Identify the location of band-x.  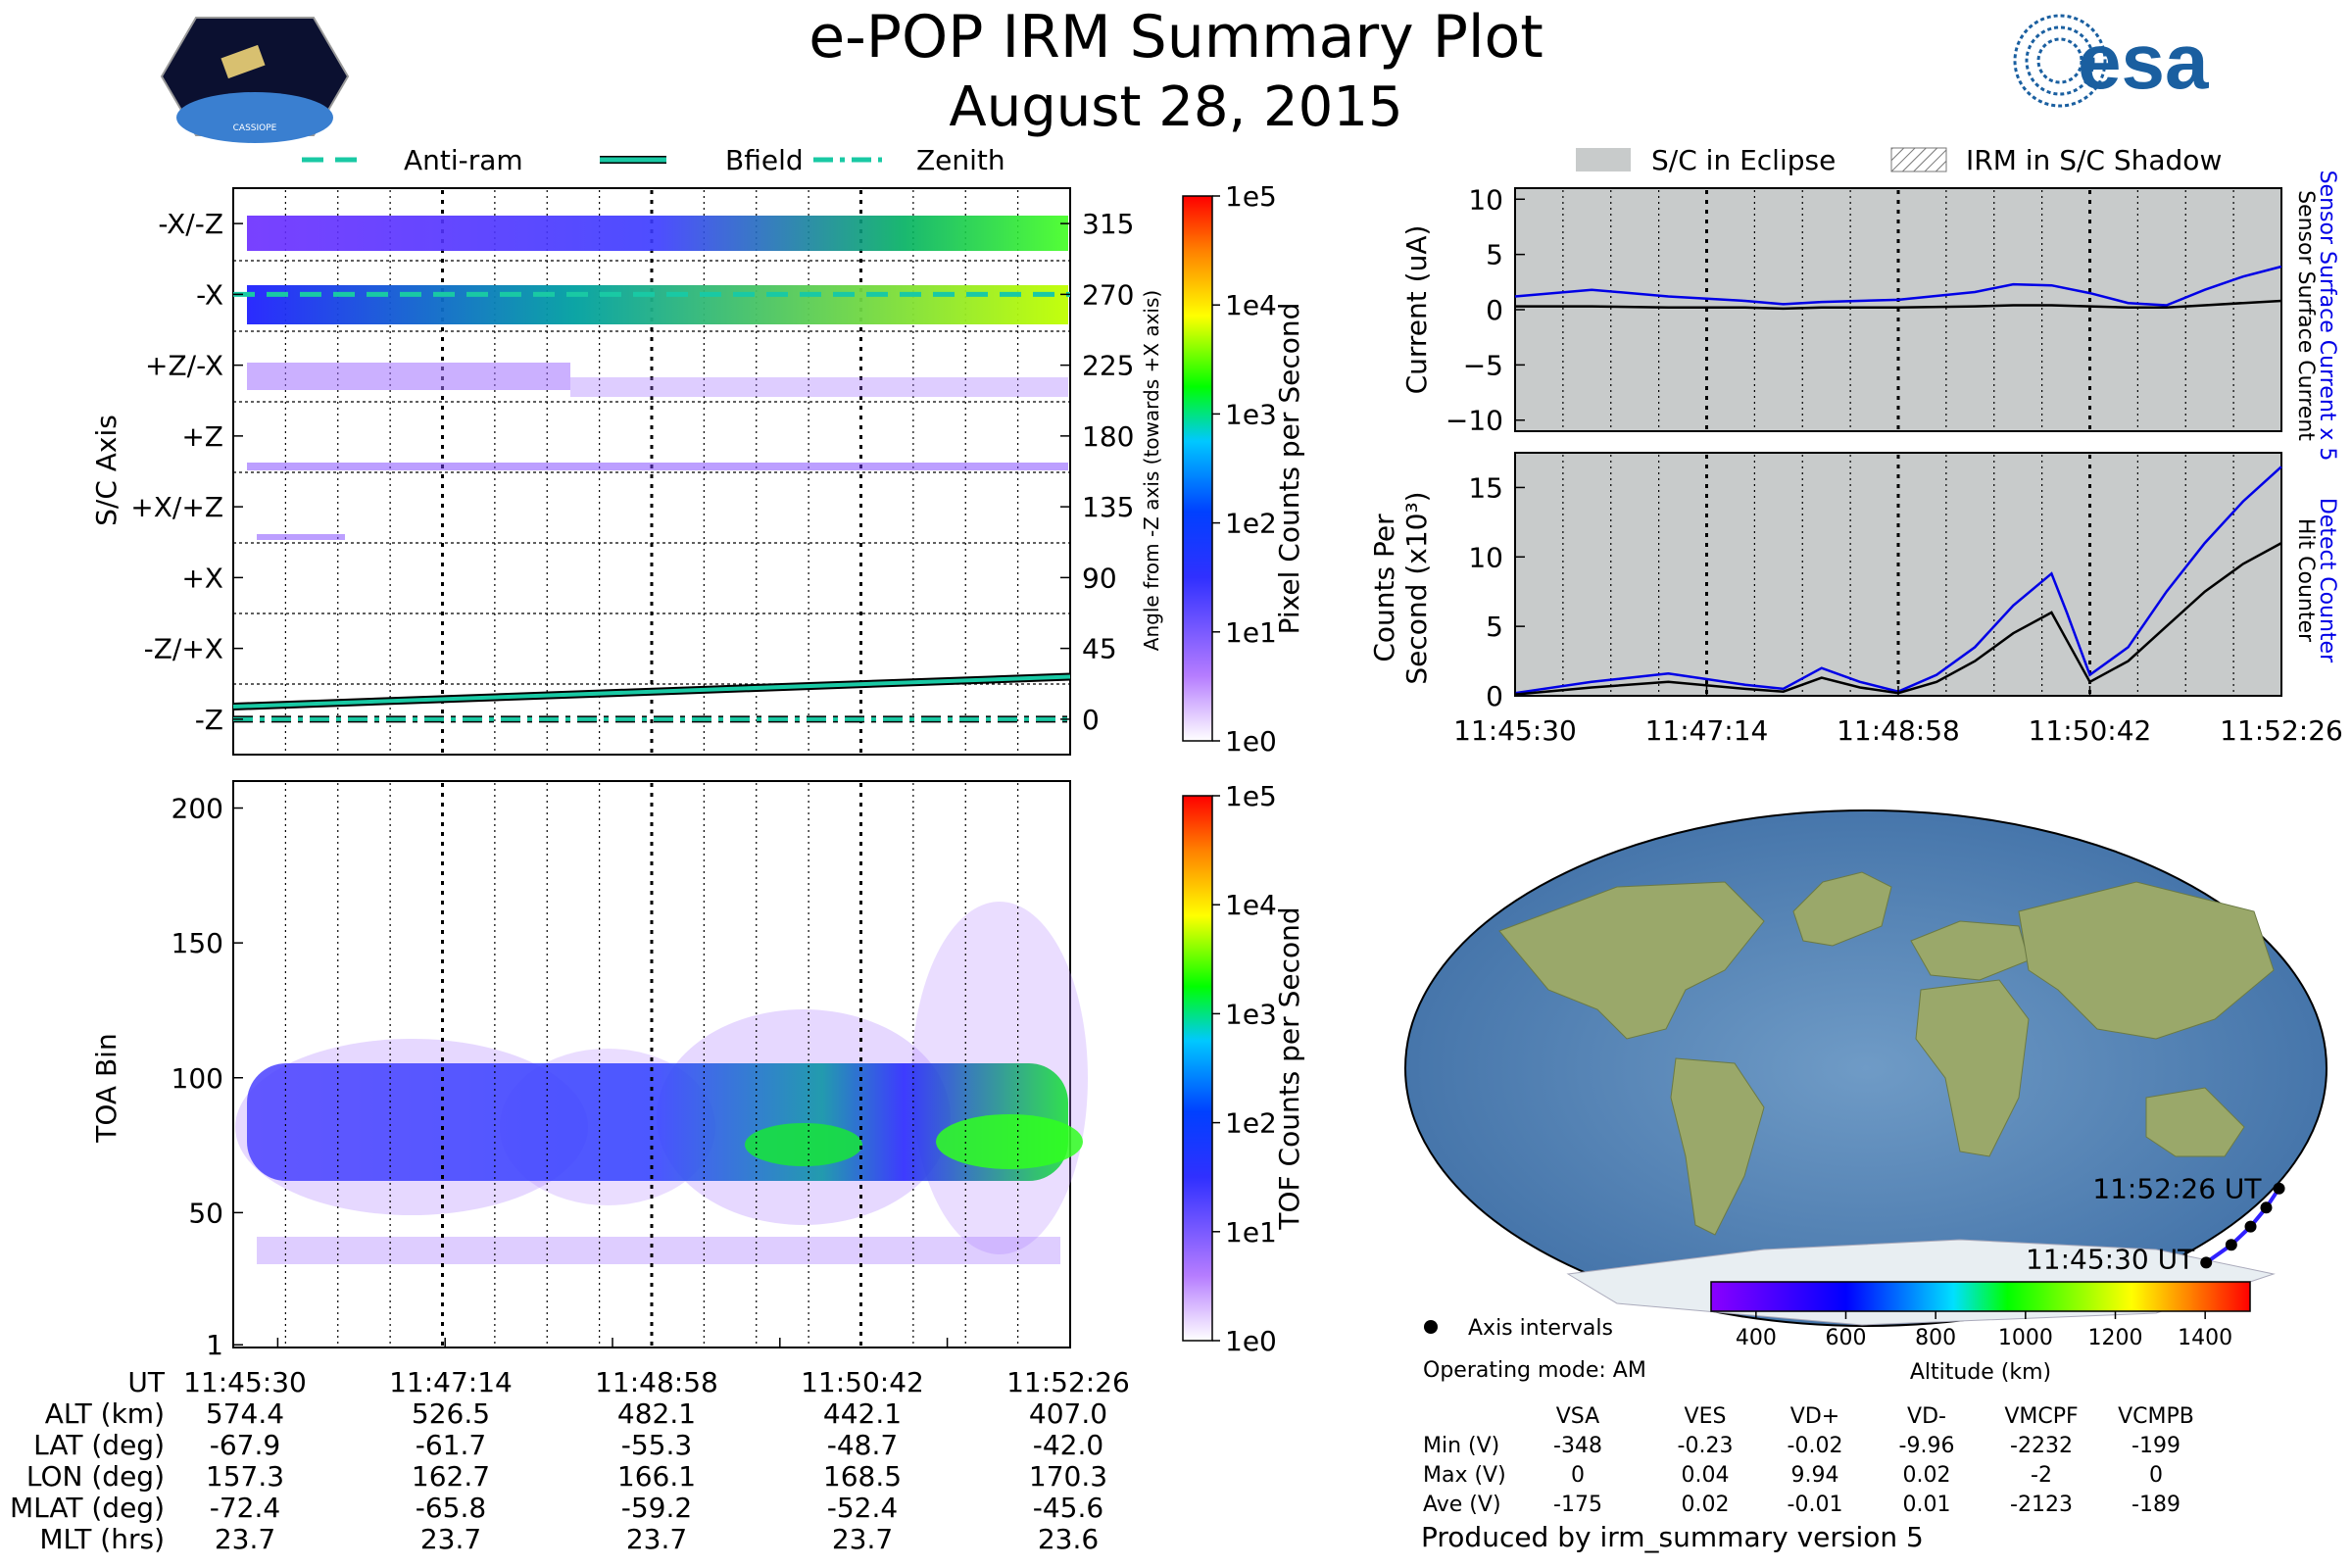
(657, 304).